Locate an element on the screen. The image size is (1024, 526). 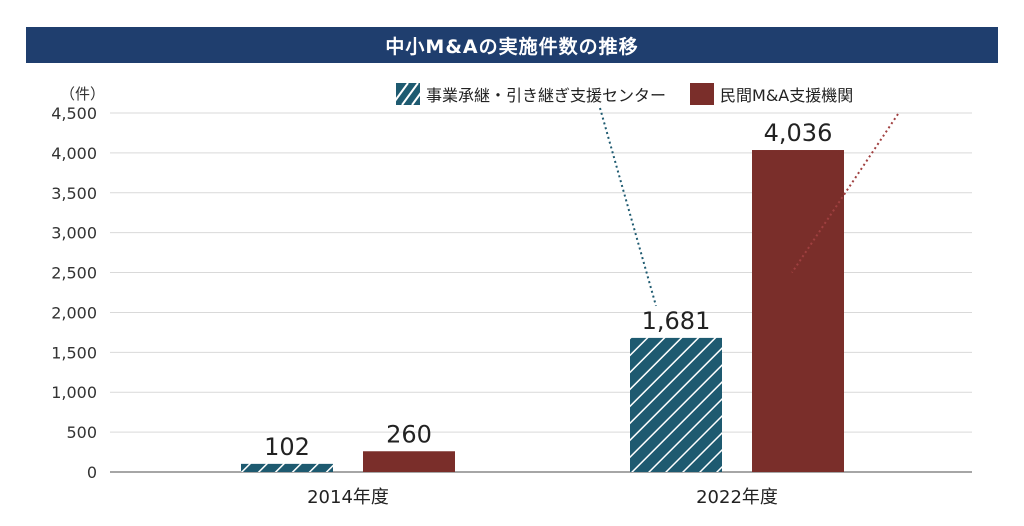
leader-line-center is located at coordinates (628, 207).